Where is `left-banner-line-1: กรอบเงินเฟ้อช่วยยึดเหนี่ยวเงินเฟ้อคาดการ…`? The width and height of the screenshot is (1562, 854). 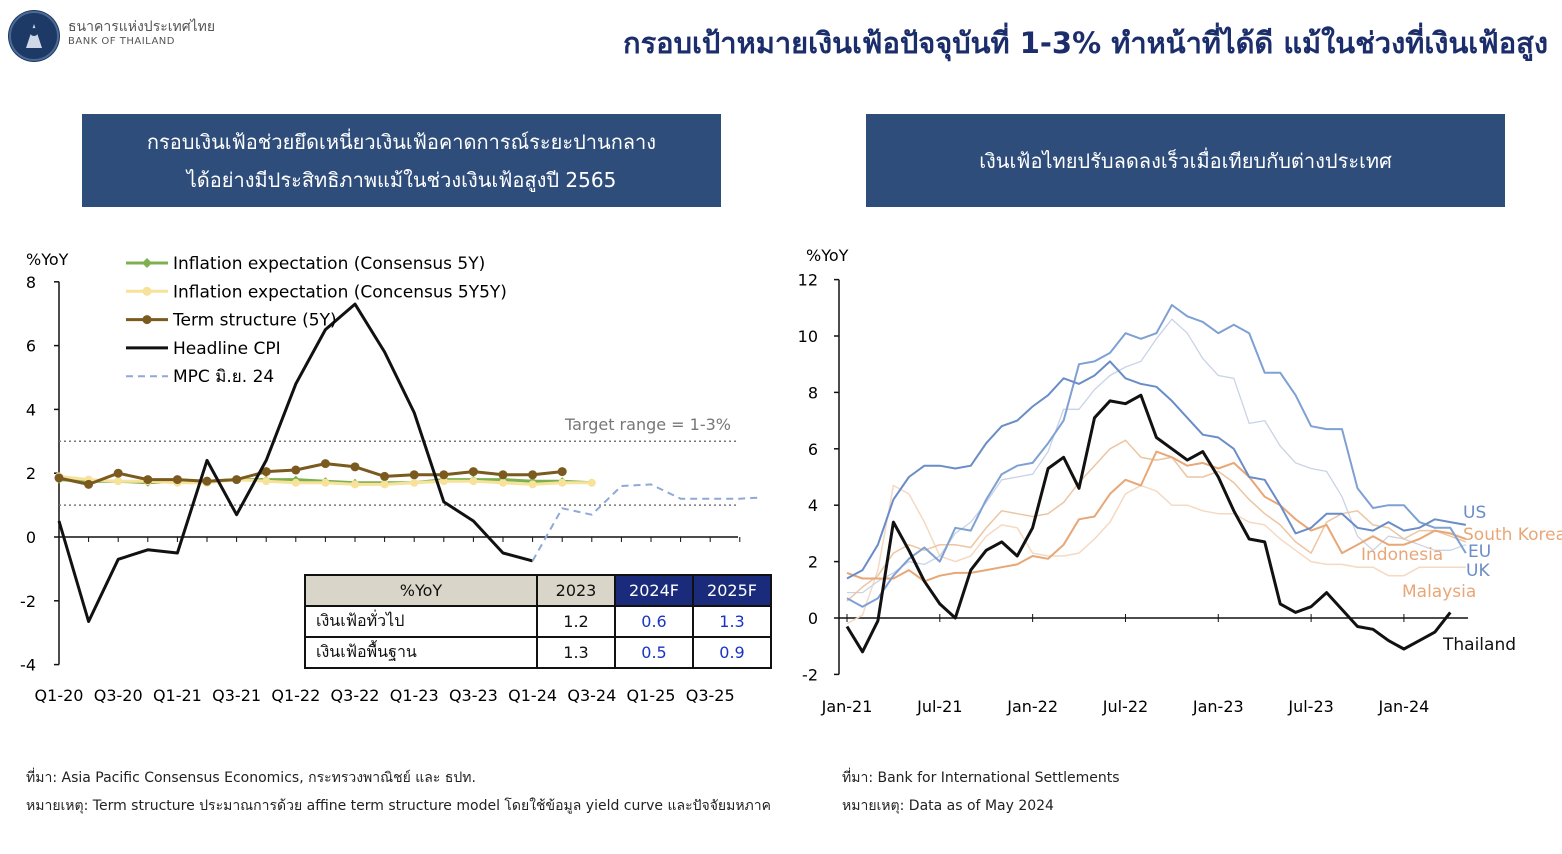
left-banner-line-1: กรอบเงินเฟ้อช่วยยึดเหนี่ยวเงินเฟ้อคาดการ… is located at coordinates (401, 141).